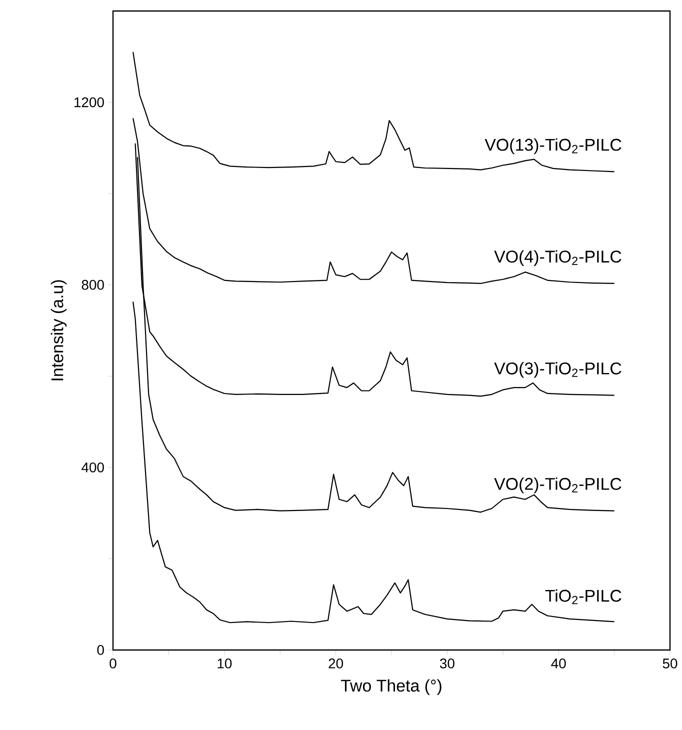  Describe the element at coordinates (113, 663) in the screenshot. I see `x-tick-label: 0` at that location.